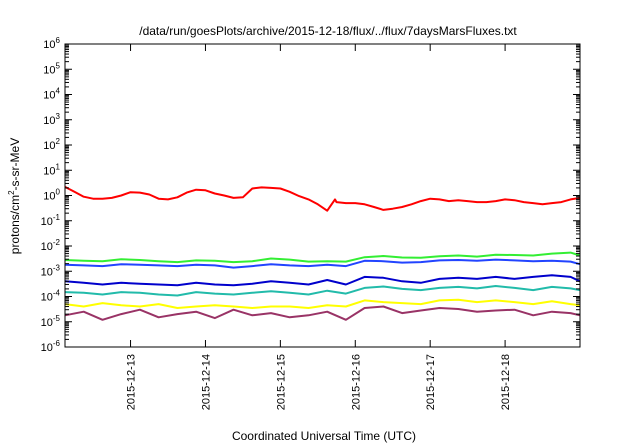 The height and width of the screenshot is (448, 640). Describe the element at coordinates (58, 116) in the screenshot. I see `y-tick-label-exp: 3` at that location.